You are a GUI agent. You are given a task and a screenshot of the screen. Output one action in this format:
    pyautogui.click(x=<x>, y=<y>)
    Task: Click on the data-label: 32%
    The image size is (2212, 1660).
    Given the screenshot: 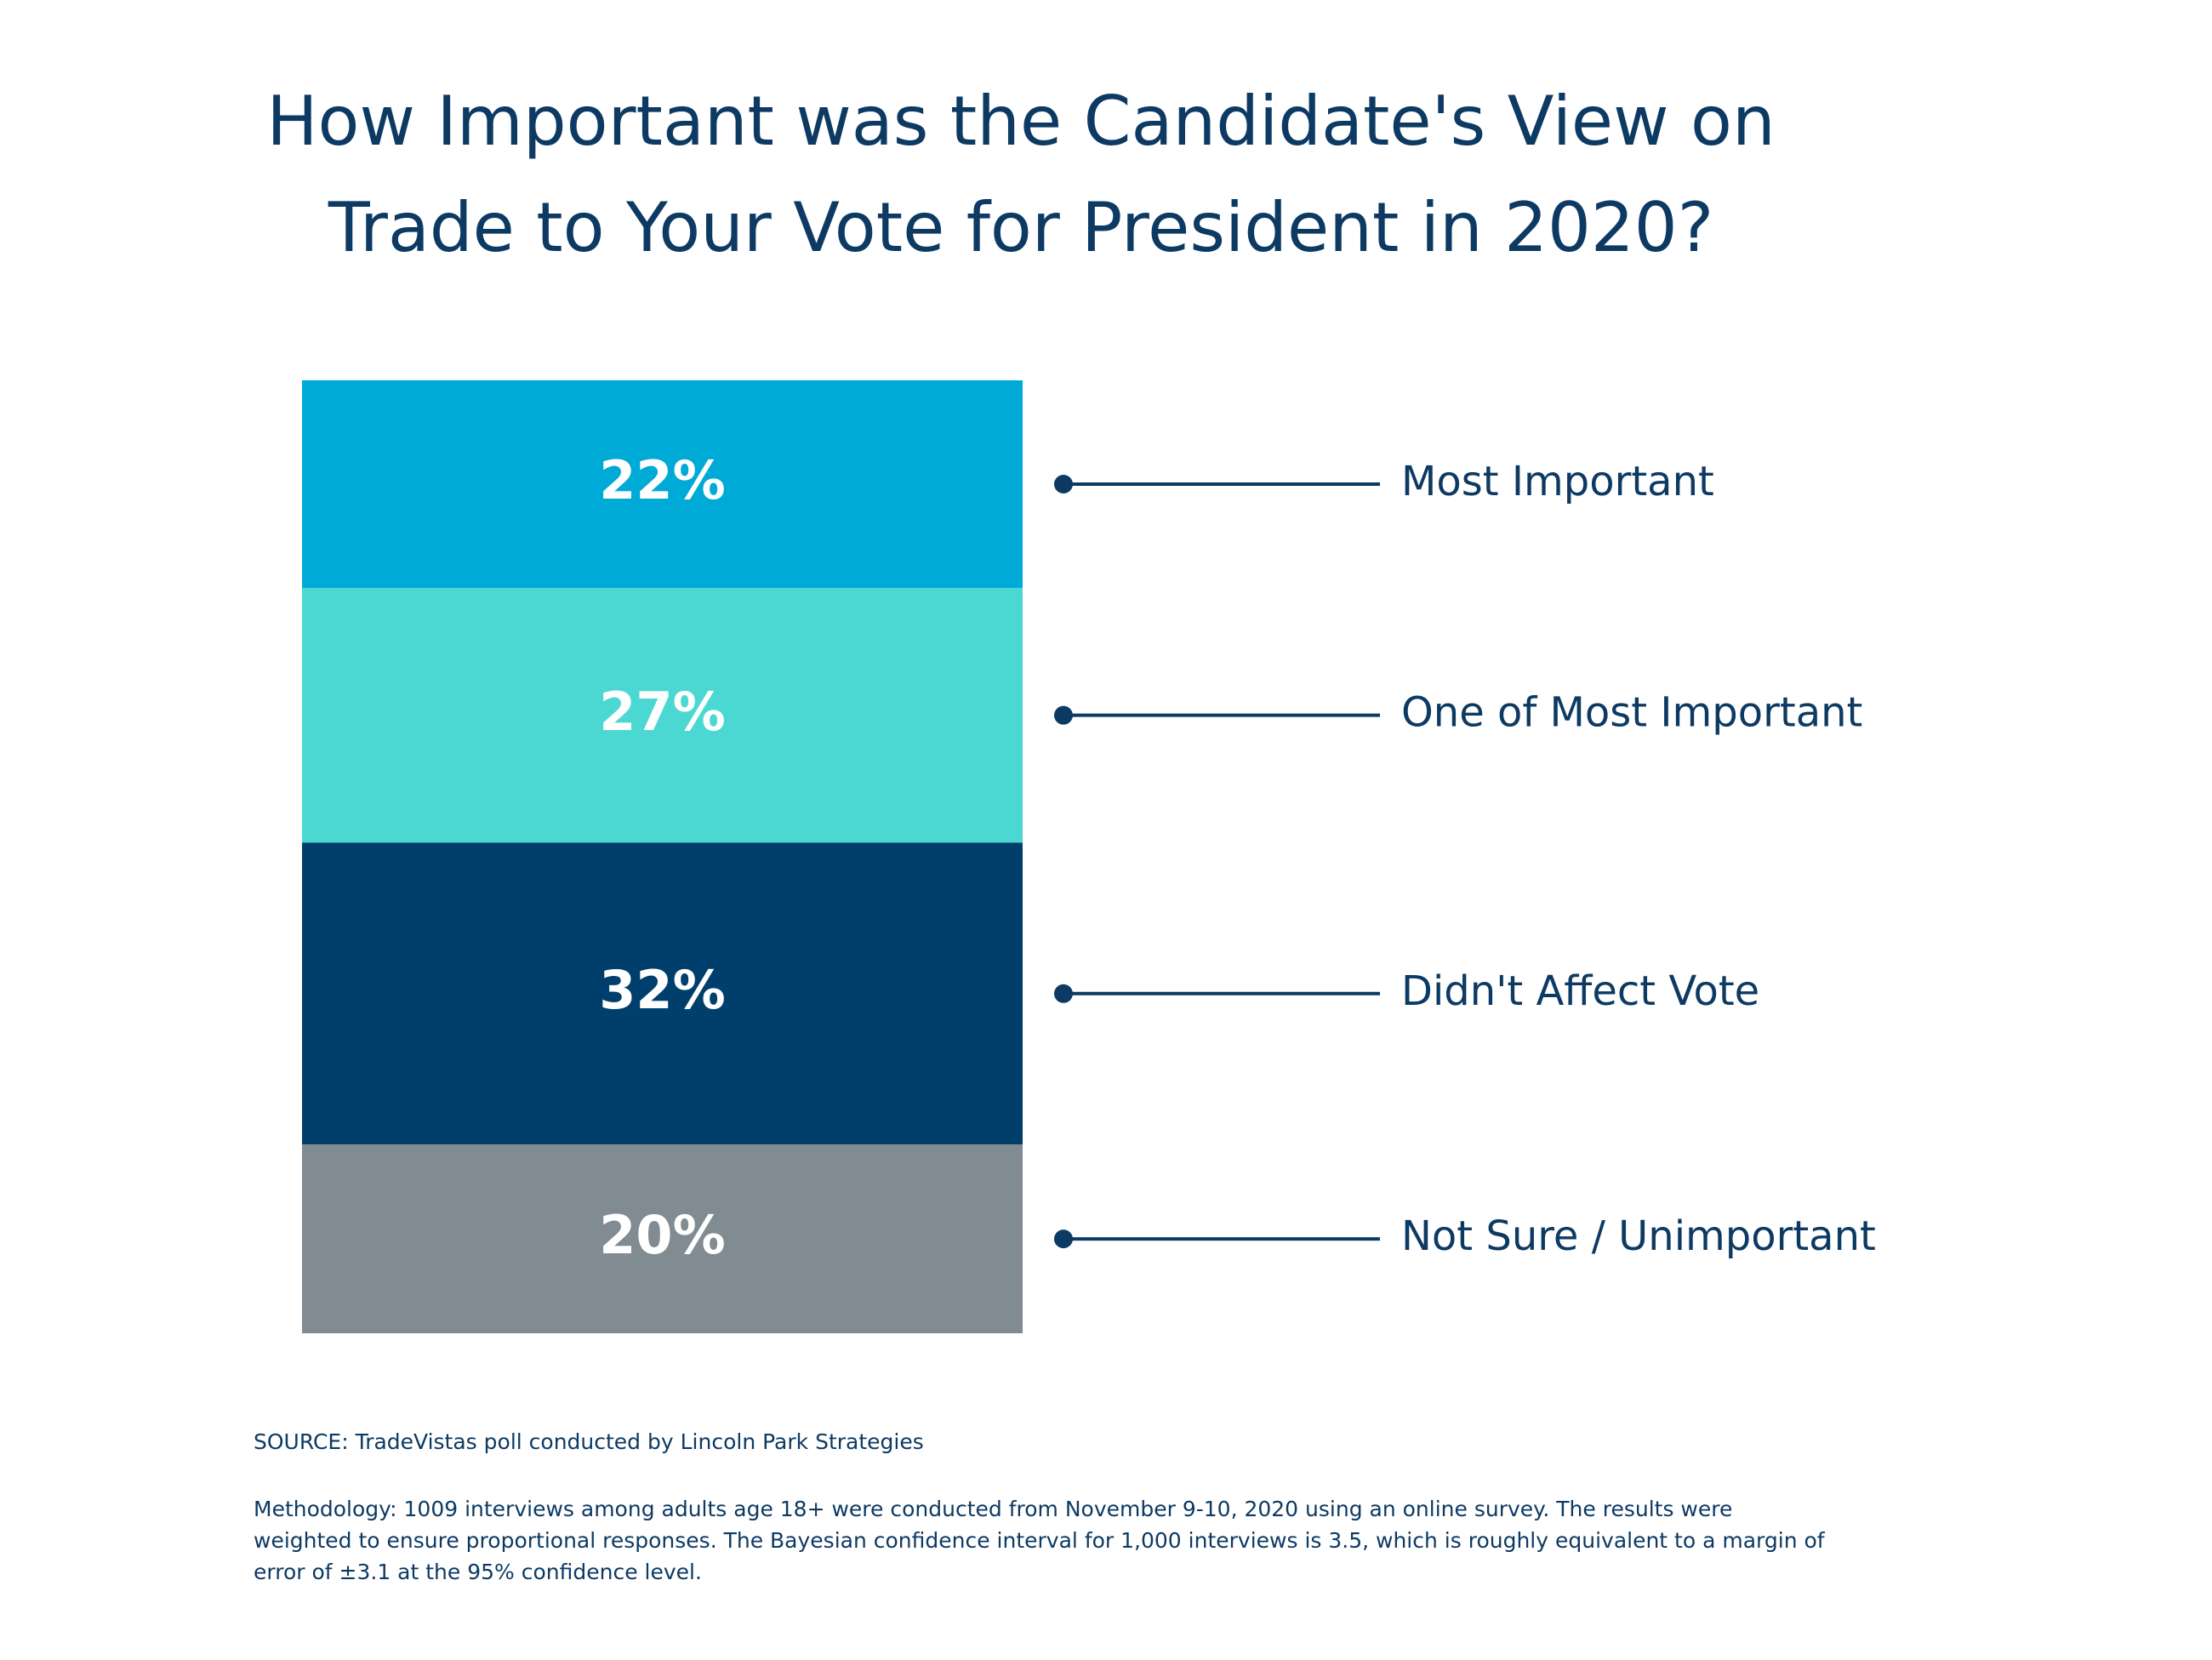 What is the action you would take?
    pyautogui.click(x=662, y=990)
    